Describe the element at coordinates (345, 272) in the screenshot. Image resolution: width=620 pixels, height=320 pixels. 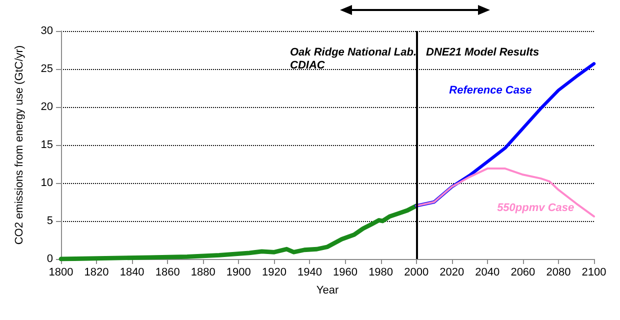
I see `x-tick-label: 1960` at that location.